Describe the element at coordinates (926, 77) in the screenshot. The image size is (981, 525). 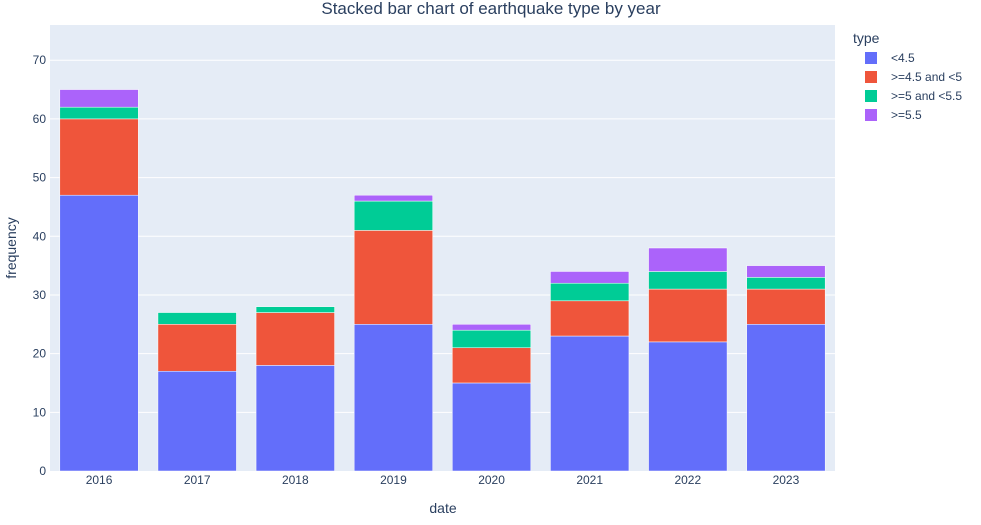
I see `legend-label: >=4.5 and <5` at that location.